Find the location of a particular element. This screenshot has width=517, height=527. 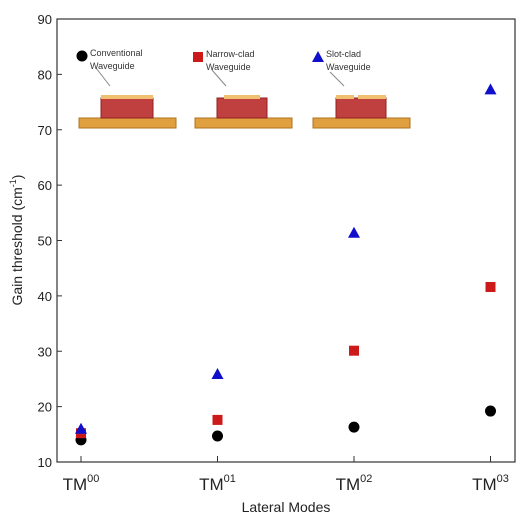

legend-entry: Conventional Waveguide is located at coordinates (116, 59).